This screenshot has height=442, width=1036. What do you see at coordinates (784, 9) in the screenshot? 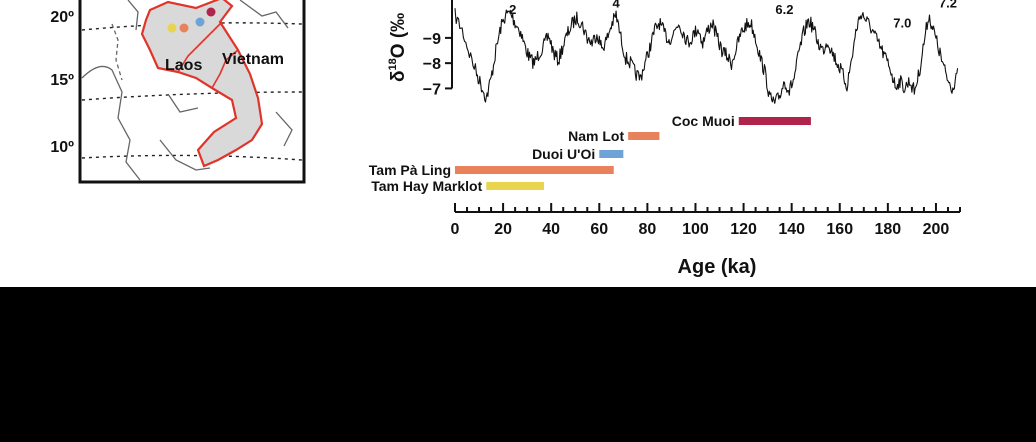
I see `stage-label: 6.2` at bounding box center [784, 9].